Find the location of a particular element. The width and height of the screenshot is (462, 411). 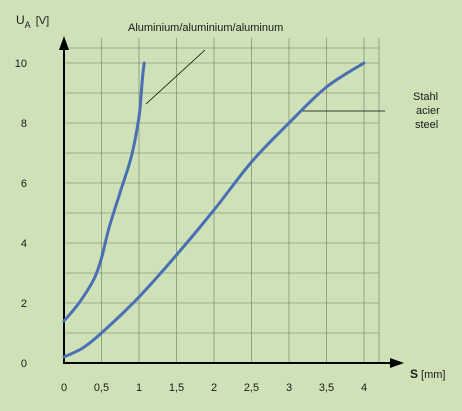

x-tick-label: 0,5 is located at coordinates (101, 388).